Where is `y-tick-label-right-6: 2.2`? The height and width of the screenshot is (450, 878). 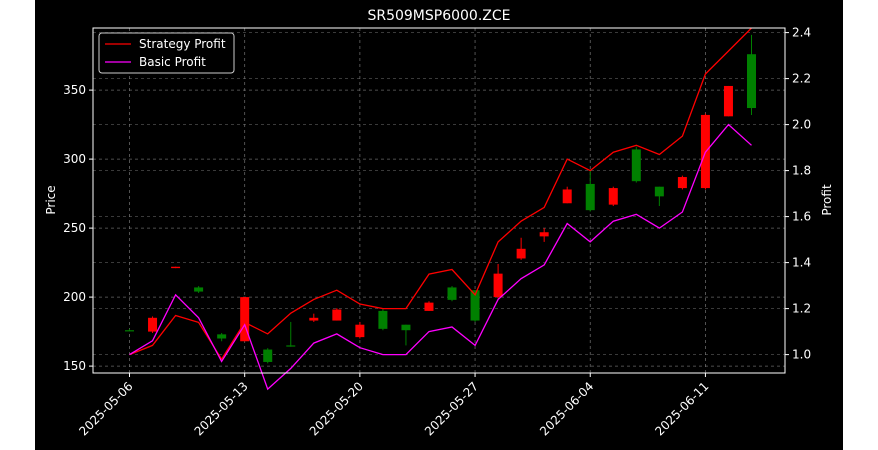
y-tick-label-right-6: 2.2 is located at coordinates (801, 79).